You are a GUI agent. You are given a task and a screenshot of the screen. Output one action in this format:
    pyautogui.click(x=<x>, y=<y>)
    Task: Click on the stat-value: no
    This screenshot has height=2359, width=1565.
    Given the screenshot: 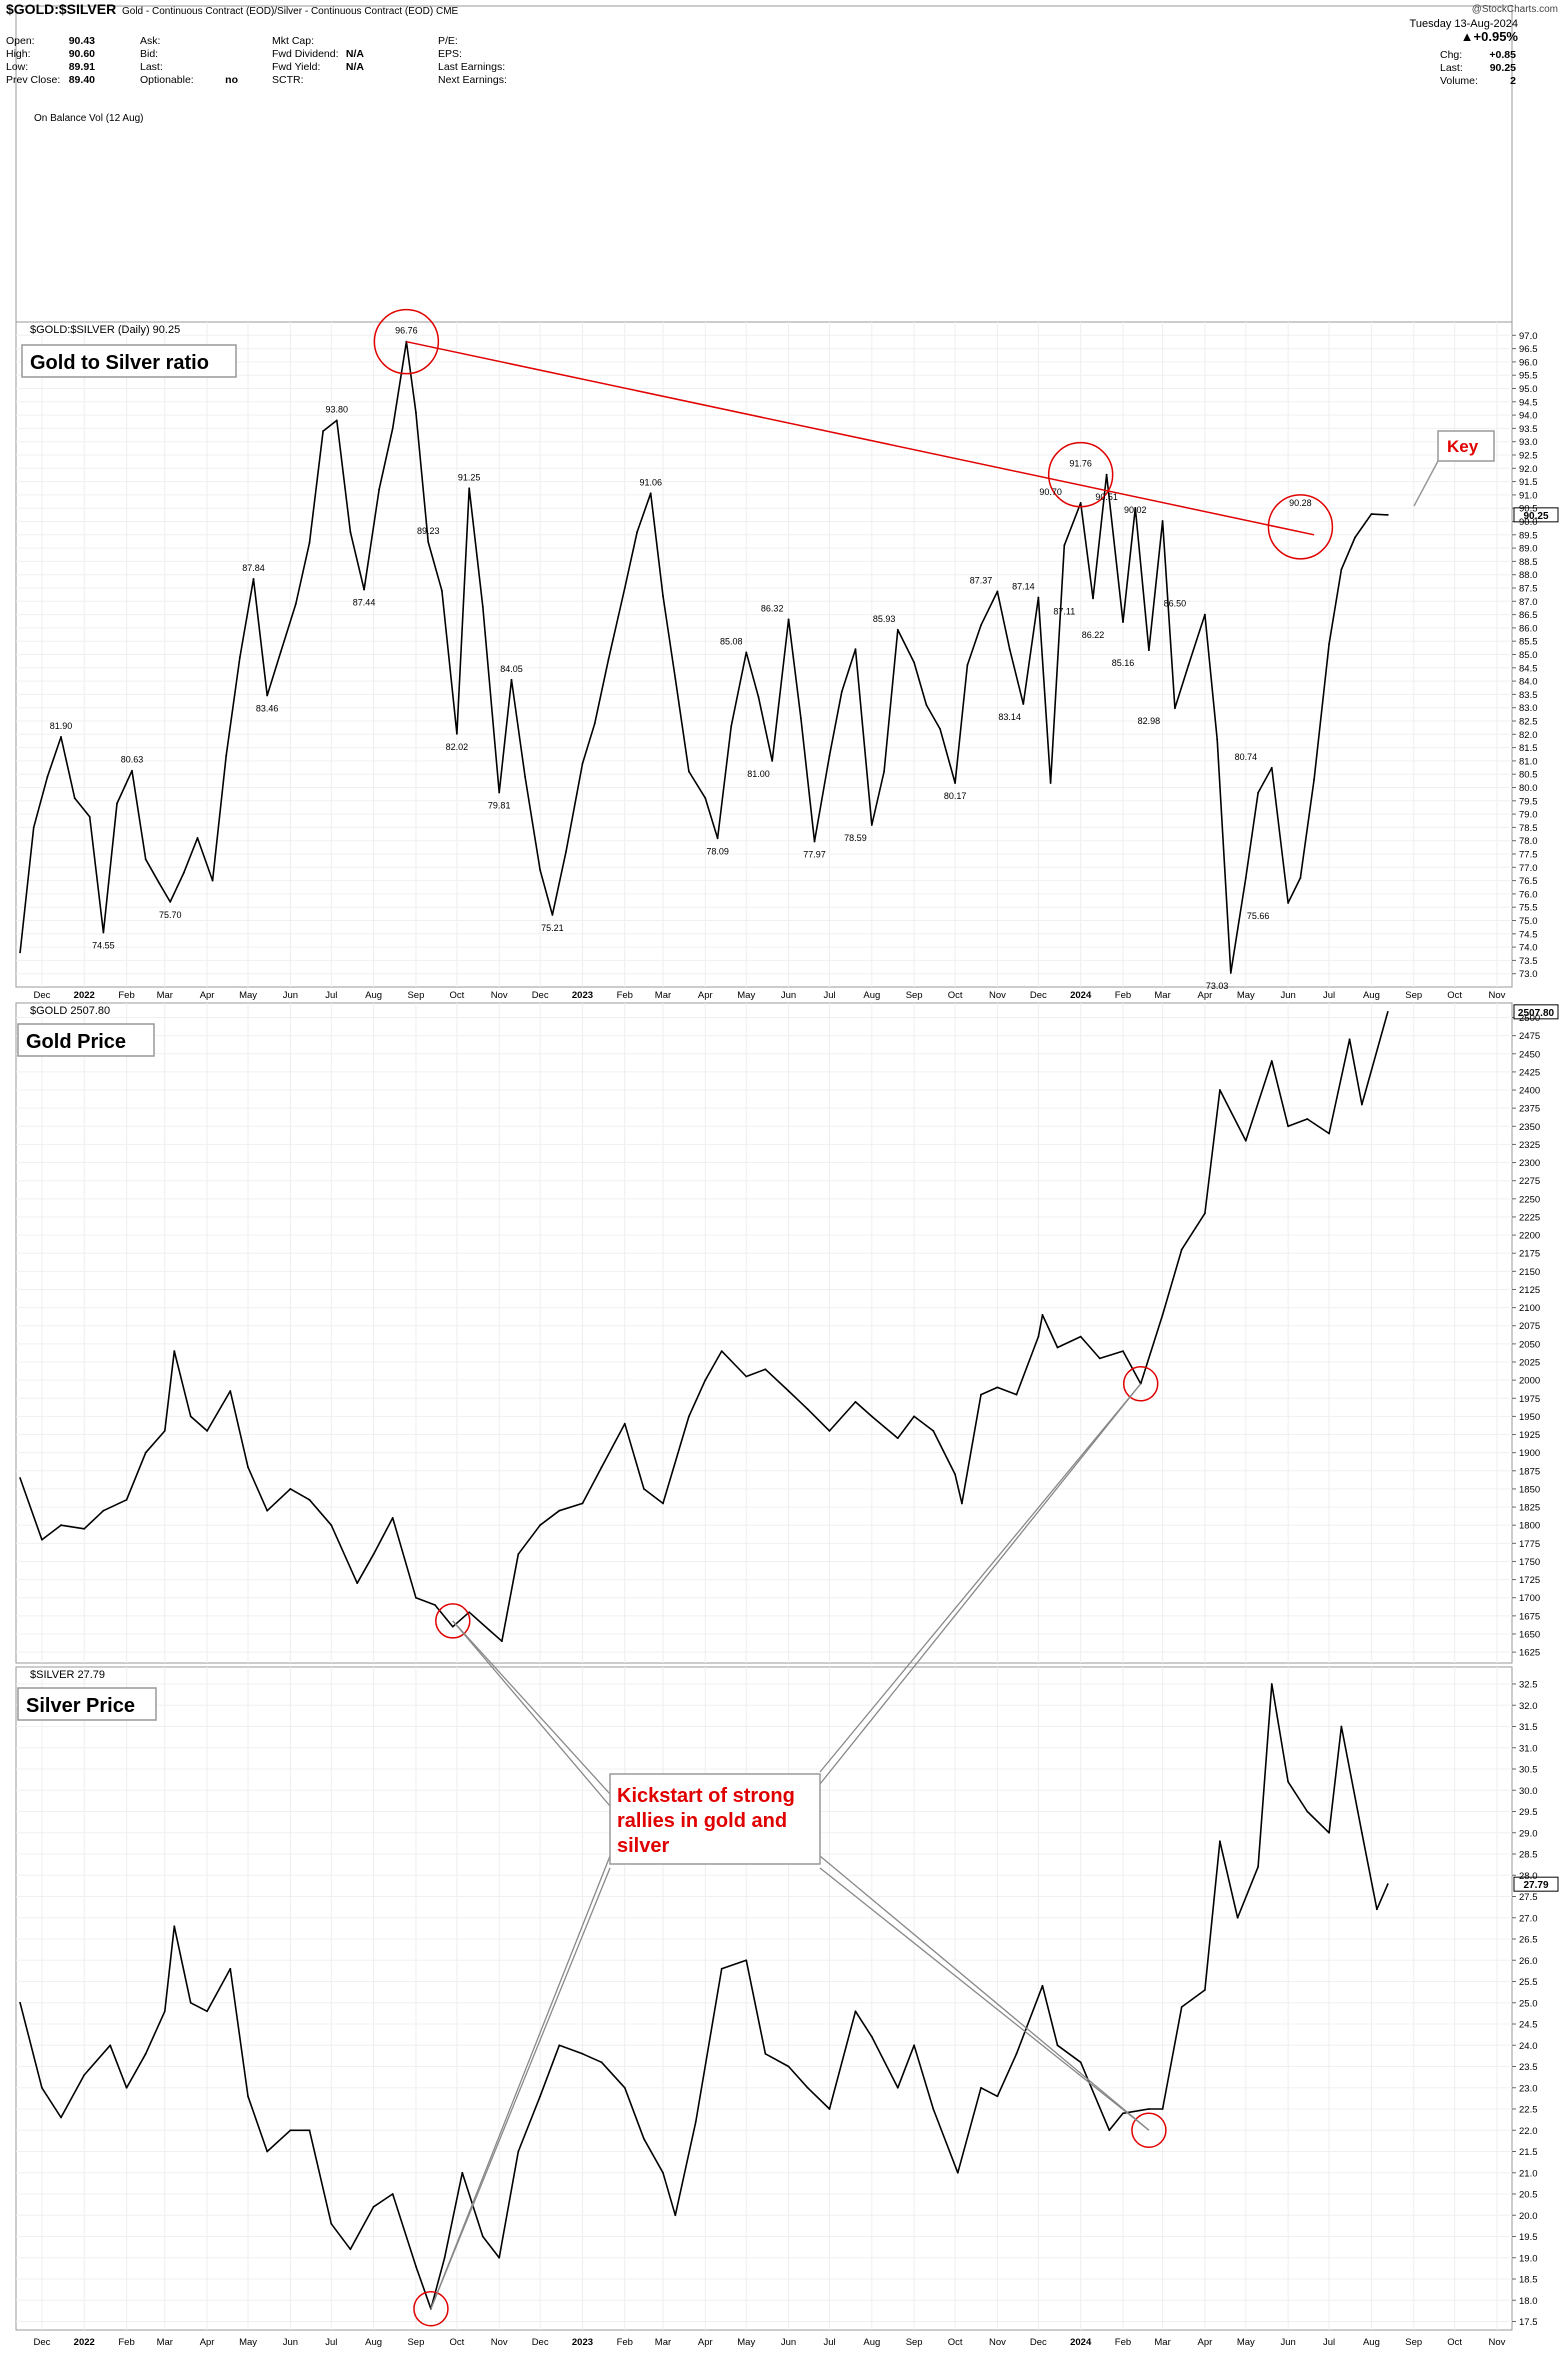 What is the action you would take?
    pyautogui.click(x=231, y=80)
    